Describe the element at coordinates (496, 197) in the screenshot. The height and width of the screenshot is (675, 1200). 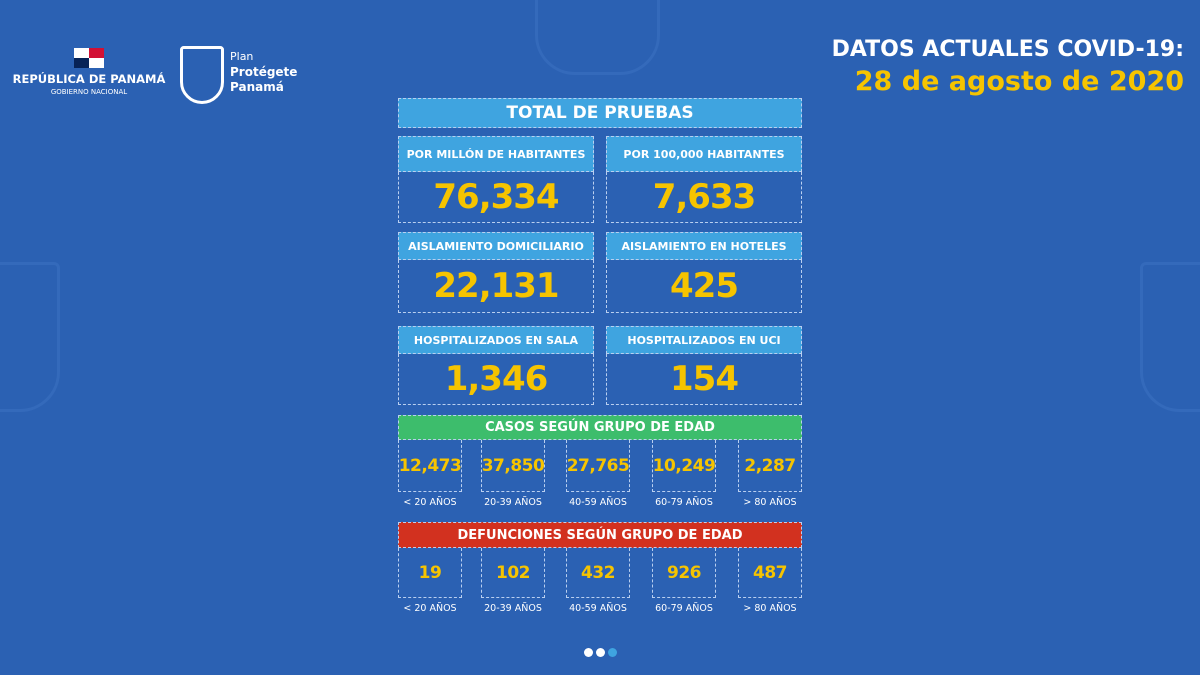
I see `stat-value: 76,334` at that location.